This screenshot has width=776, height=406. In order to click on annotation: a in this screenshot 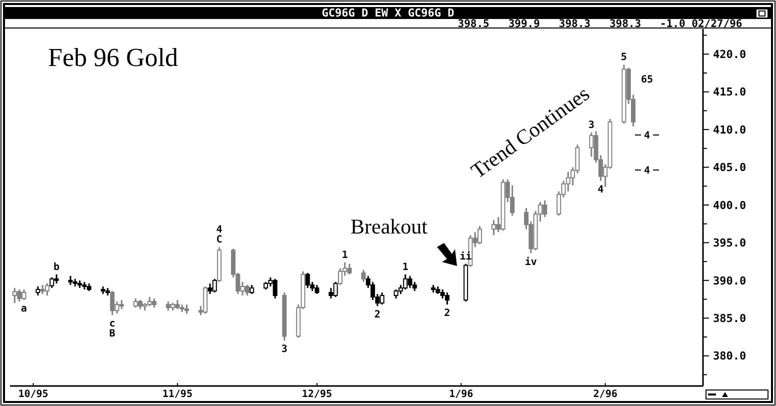, I will do `click(23, 309)`.